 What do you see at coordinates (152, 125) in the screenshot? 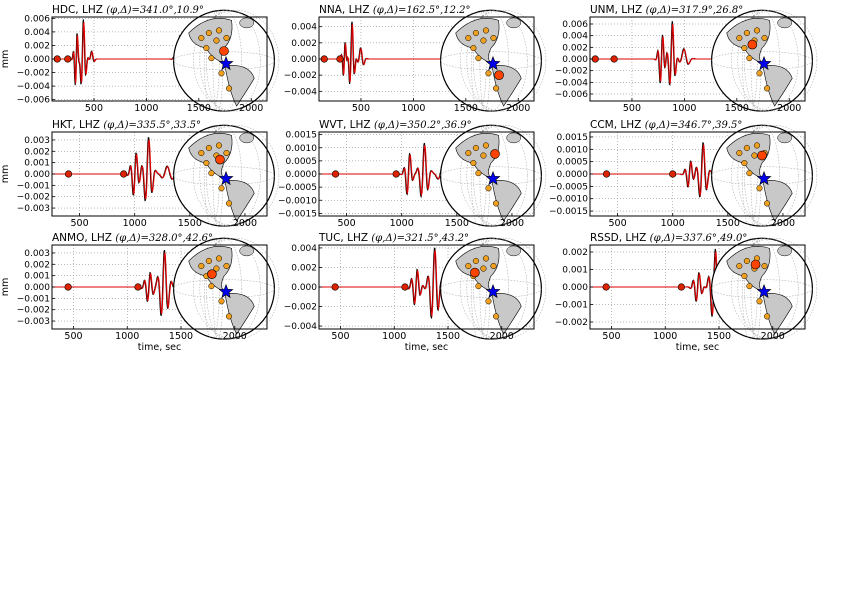
I see `panel-title-params: (φ,Δ)=335.5°,33.5°` at bounding box center [152, 125].